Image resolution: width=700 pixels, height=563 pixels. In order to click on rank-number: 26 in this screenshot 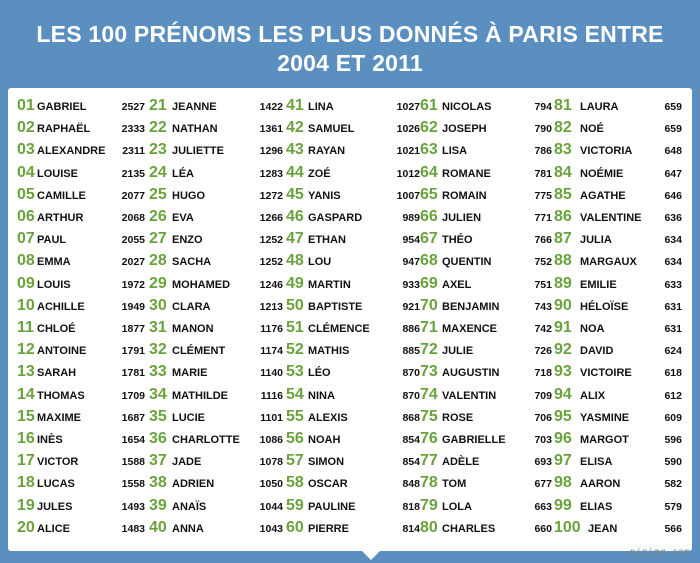, I will do `click(158, 216)`.